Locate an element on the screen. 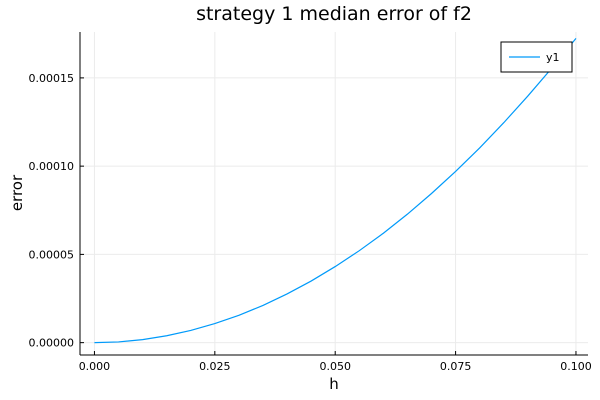  legend: y1 is located at coordinates (536, 57).